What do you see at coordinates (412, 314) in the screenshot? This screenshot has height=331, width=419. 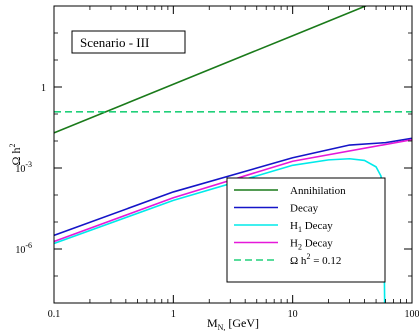 I see `x-tick-label: 100` at bounding box center [412, 314].